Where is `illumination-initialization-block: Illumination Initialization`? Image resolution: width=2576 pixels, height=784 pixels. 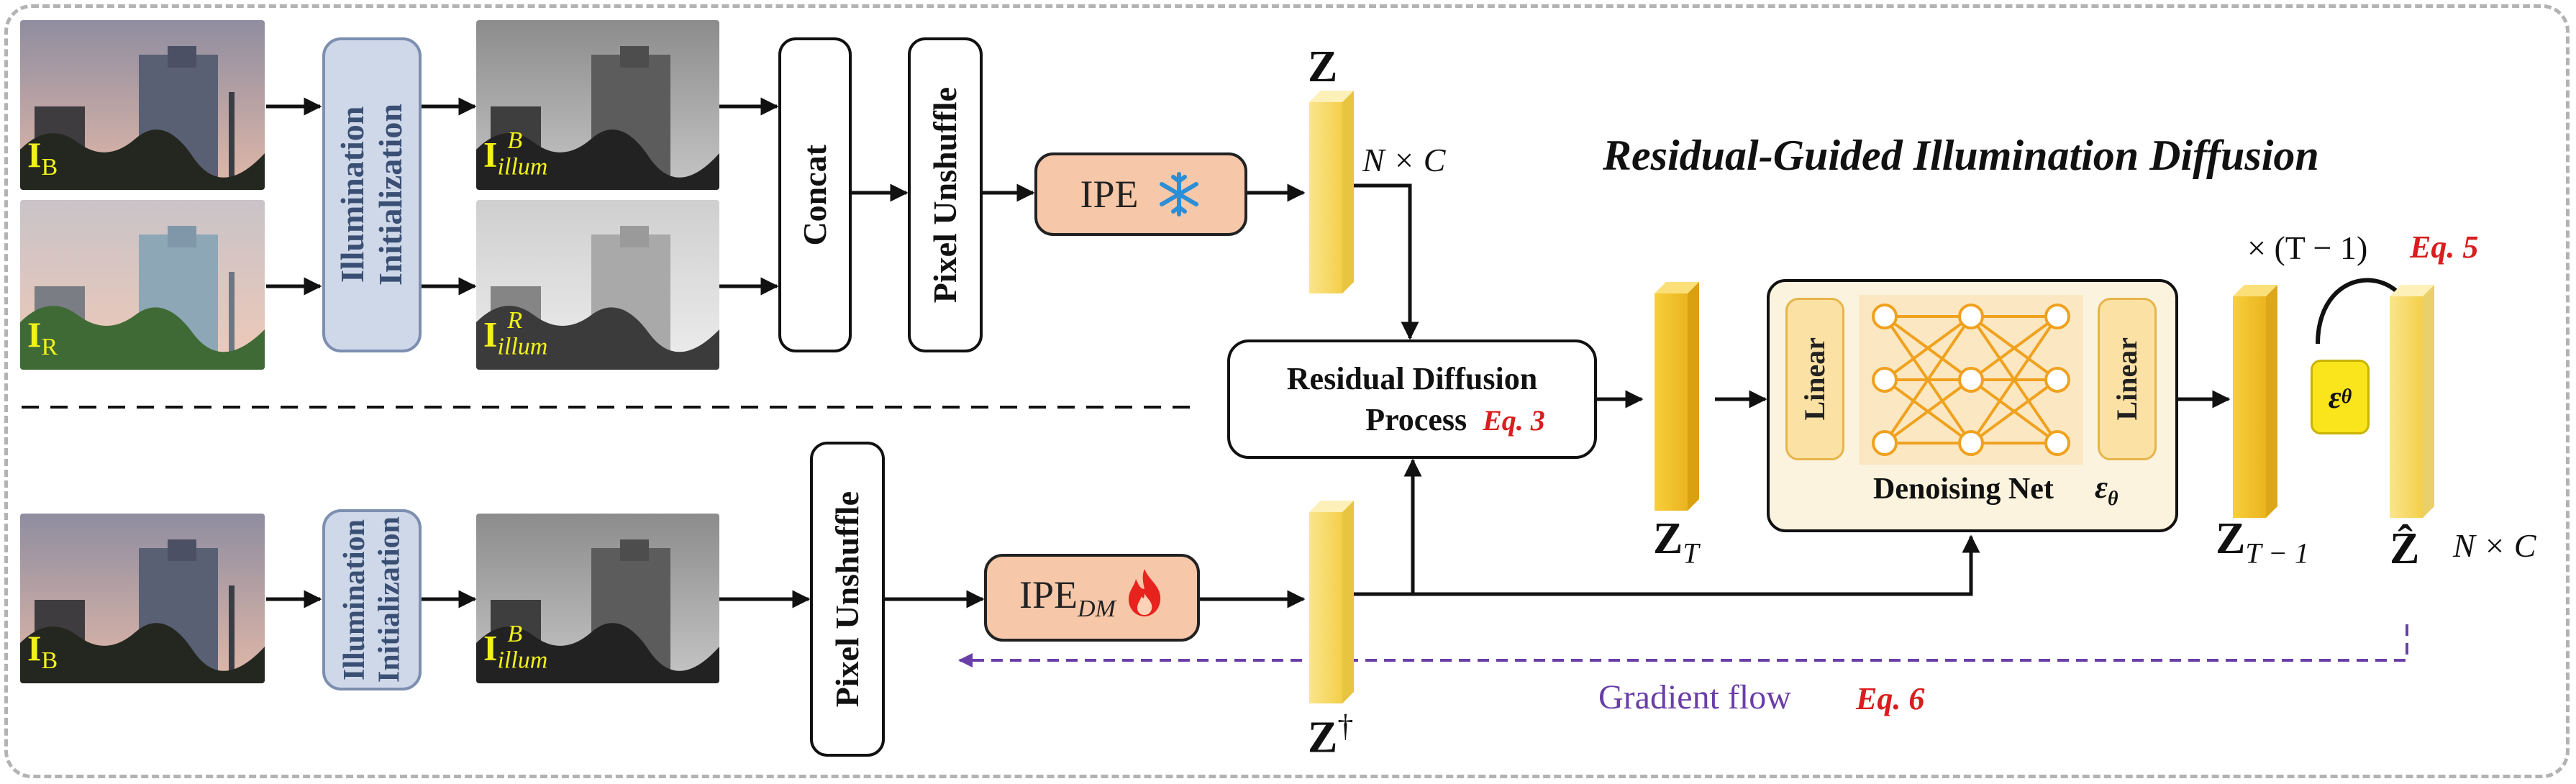 illumination-initialization-block: Illumination Initialization is located at coordinates (372, 195).